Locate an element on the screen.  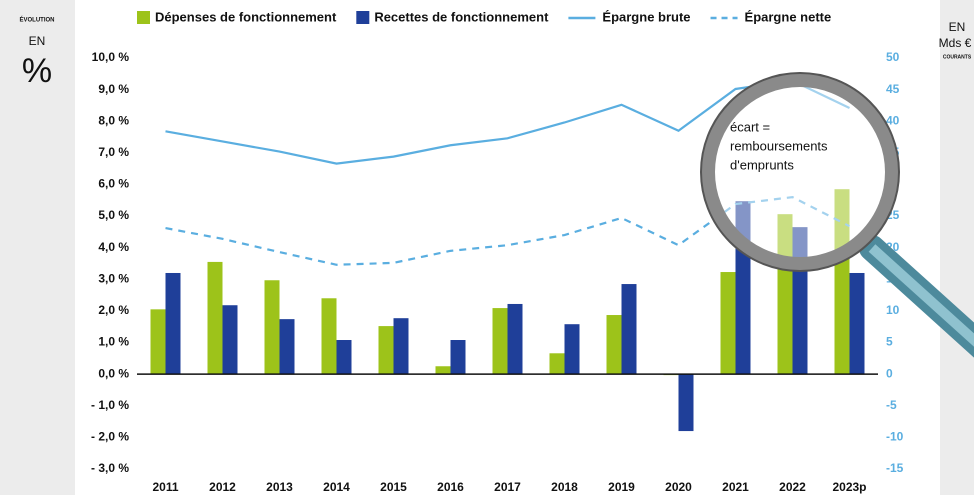
y2-tick-label: 10 is located at coordinates (893, 310).